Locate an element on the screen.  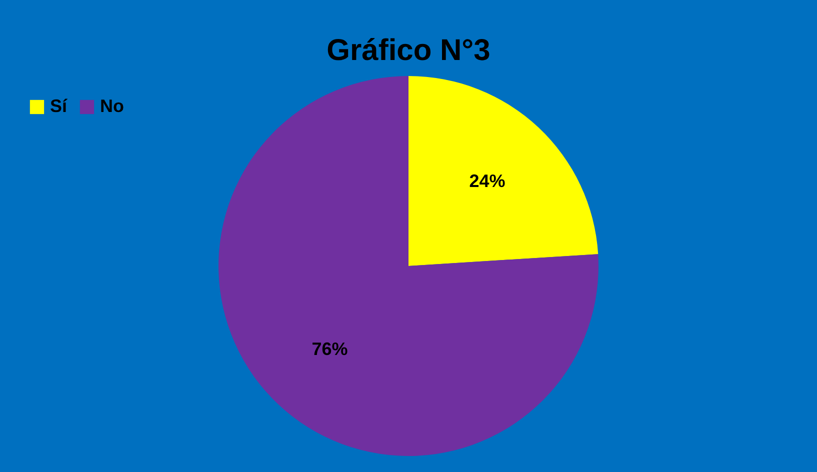
legend-label: Sí is located at coordinates (59, 106).